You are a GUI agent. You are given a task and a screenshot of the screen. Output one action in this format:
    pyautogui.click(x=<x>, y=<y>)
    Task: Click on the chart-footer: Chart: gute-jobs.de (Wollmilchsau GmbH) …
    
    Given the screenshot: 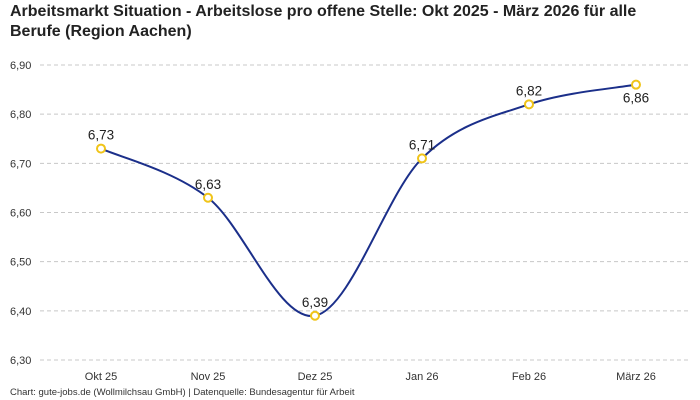 What is the action you would take?
    pyautogui.click(x=182, y=392)
    